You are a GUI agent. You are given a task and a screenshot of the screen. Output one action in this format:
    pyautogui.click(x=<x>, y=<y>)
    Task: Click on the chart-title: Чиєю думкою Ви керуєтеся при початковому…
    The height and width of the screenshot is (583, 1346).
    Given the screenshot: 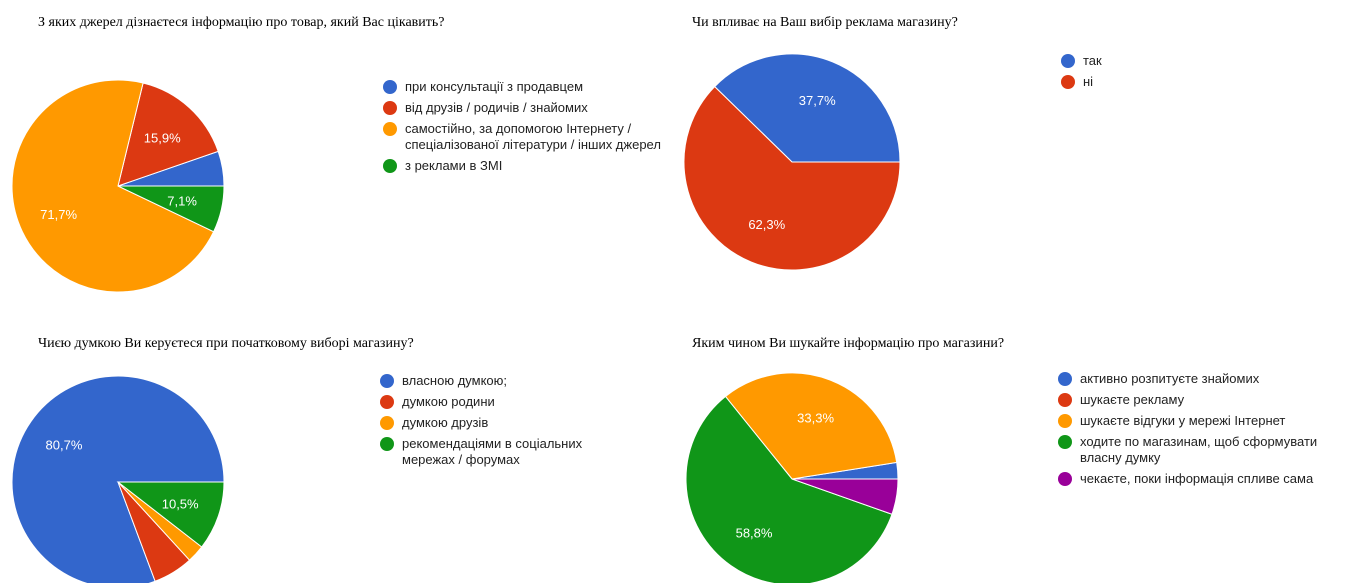 What is the action you would take?
    pyautogui.click(x=226, y=343)
    